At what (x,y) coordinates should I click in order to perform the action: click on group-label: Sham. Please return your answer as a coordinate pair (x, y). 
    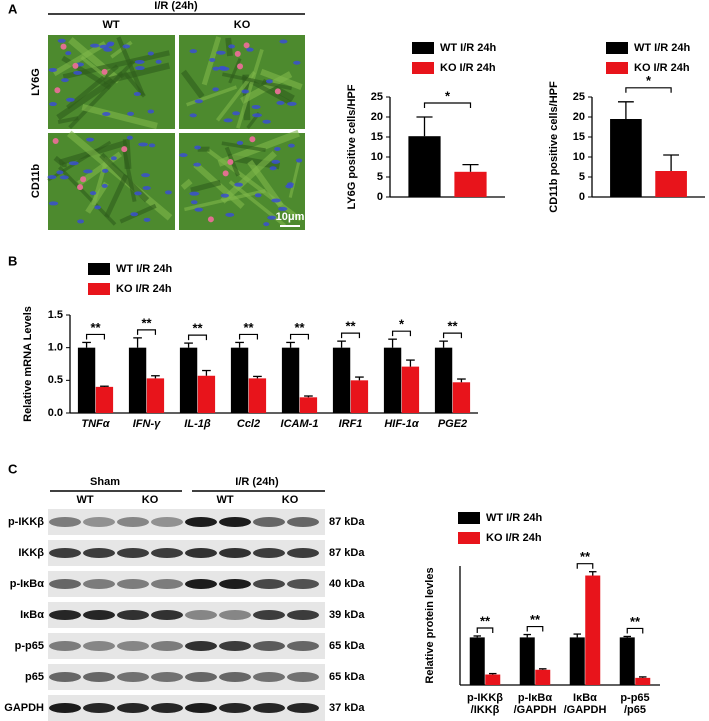
    Looking at the image, I should click on (105, 482).